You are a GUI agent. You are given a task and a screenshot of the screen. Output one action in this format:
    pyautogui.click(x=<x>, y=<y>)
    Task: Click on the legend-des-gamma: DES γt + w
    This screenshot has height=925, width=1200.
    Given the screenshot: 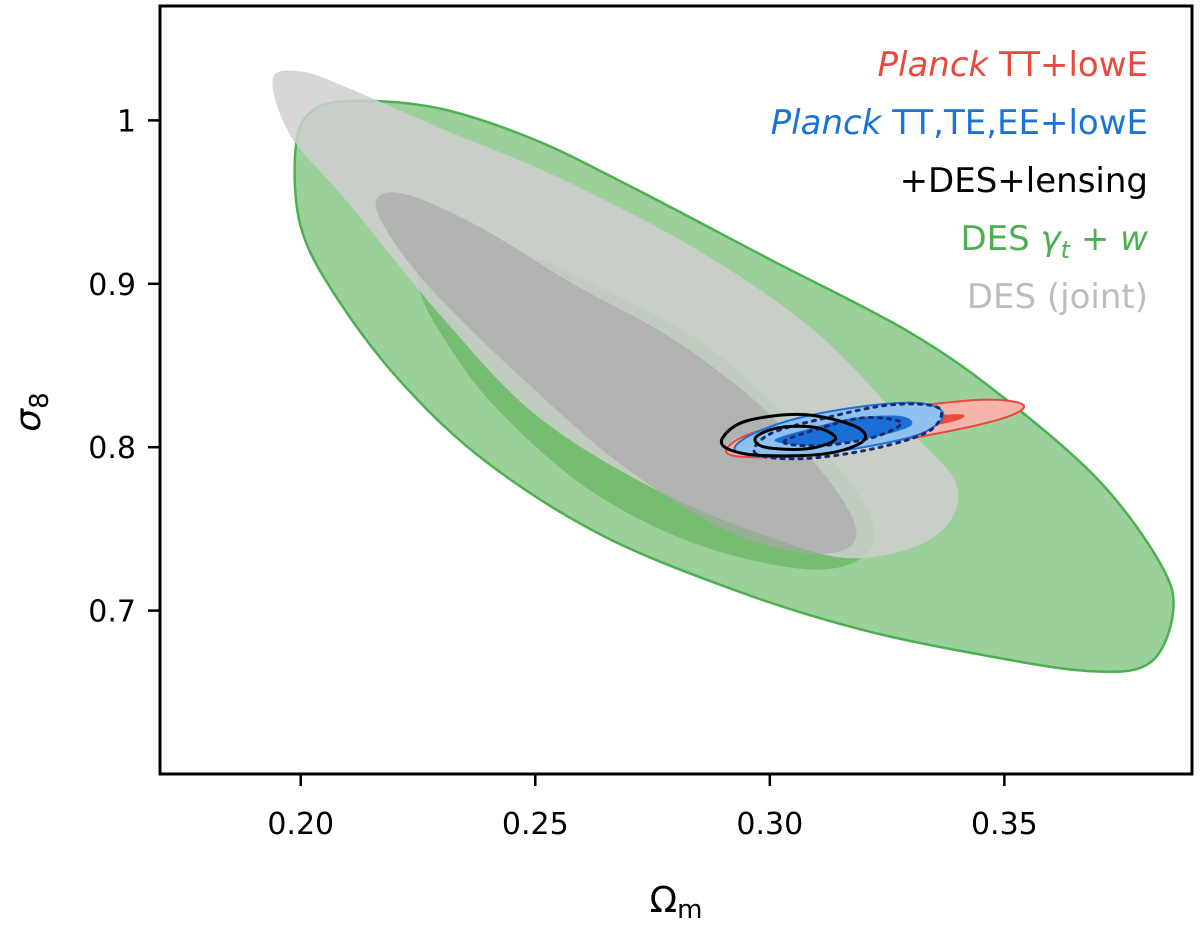 What is the action you would take?
    pyautogui.click(x=1054, y=241)
    